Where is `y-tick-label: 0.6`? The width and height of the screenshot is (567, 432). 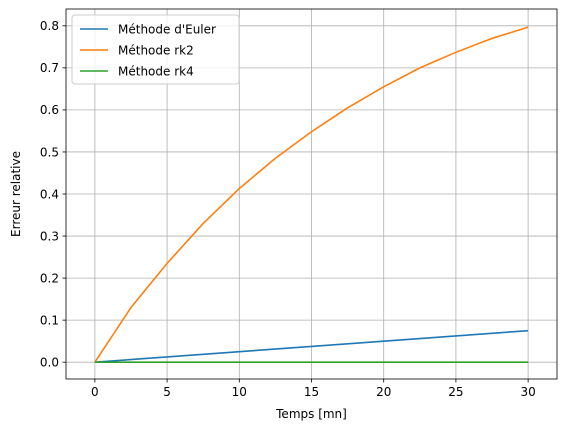 y-tick-label: 0.6 is located at coordinates (49, 110).